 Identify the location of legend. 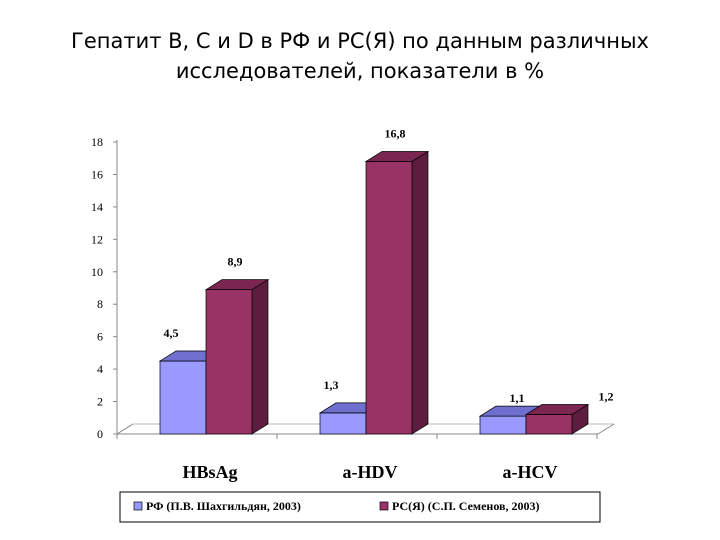
(360, 507).